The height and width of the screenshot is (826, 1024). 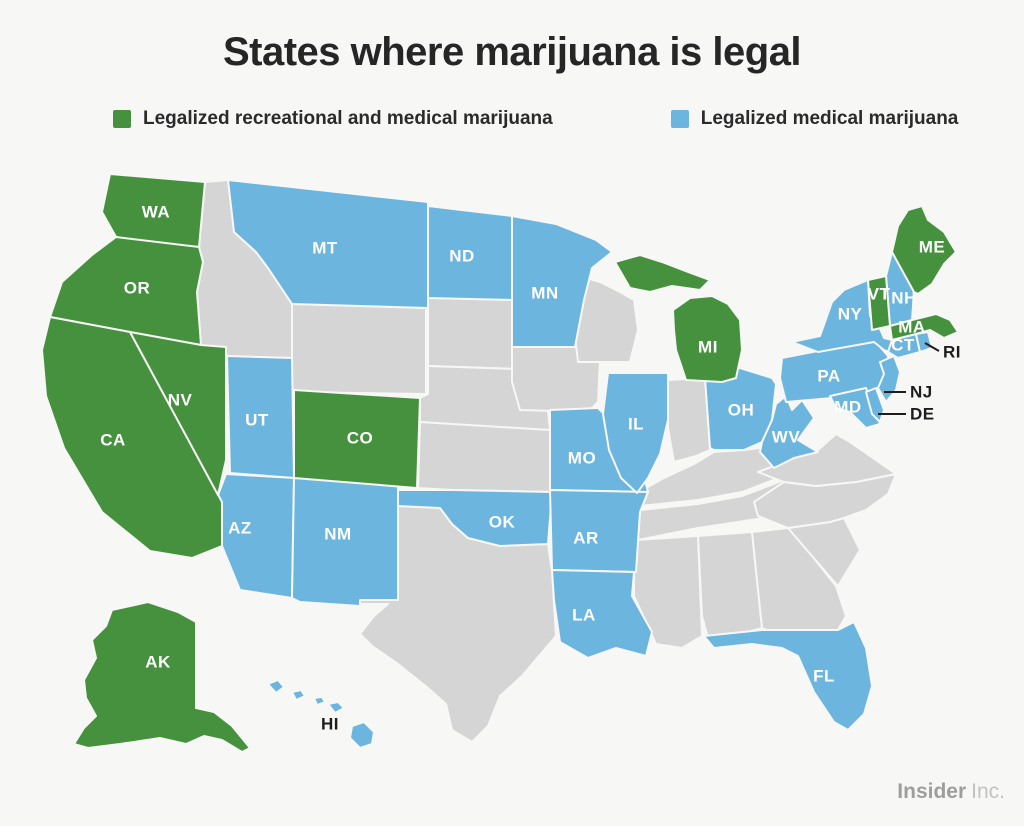 What do you see at coordinates (932, 791) in the screenshot?
I see `brand-name: Insider` at bounding box center [932, 791].